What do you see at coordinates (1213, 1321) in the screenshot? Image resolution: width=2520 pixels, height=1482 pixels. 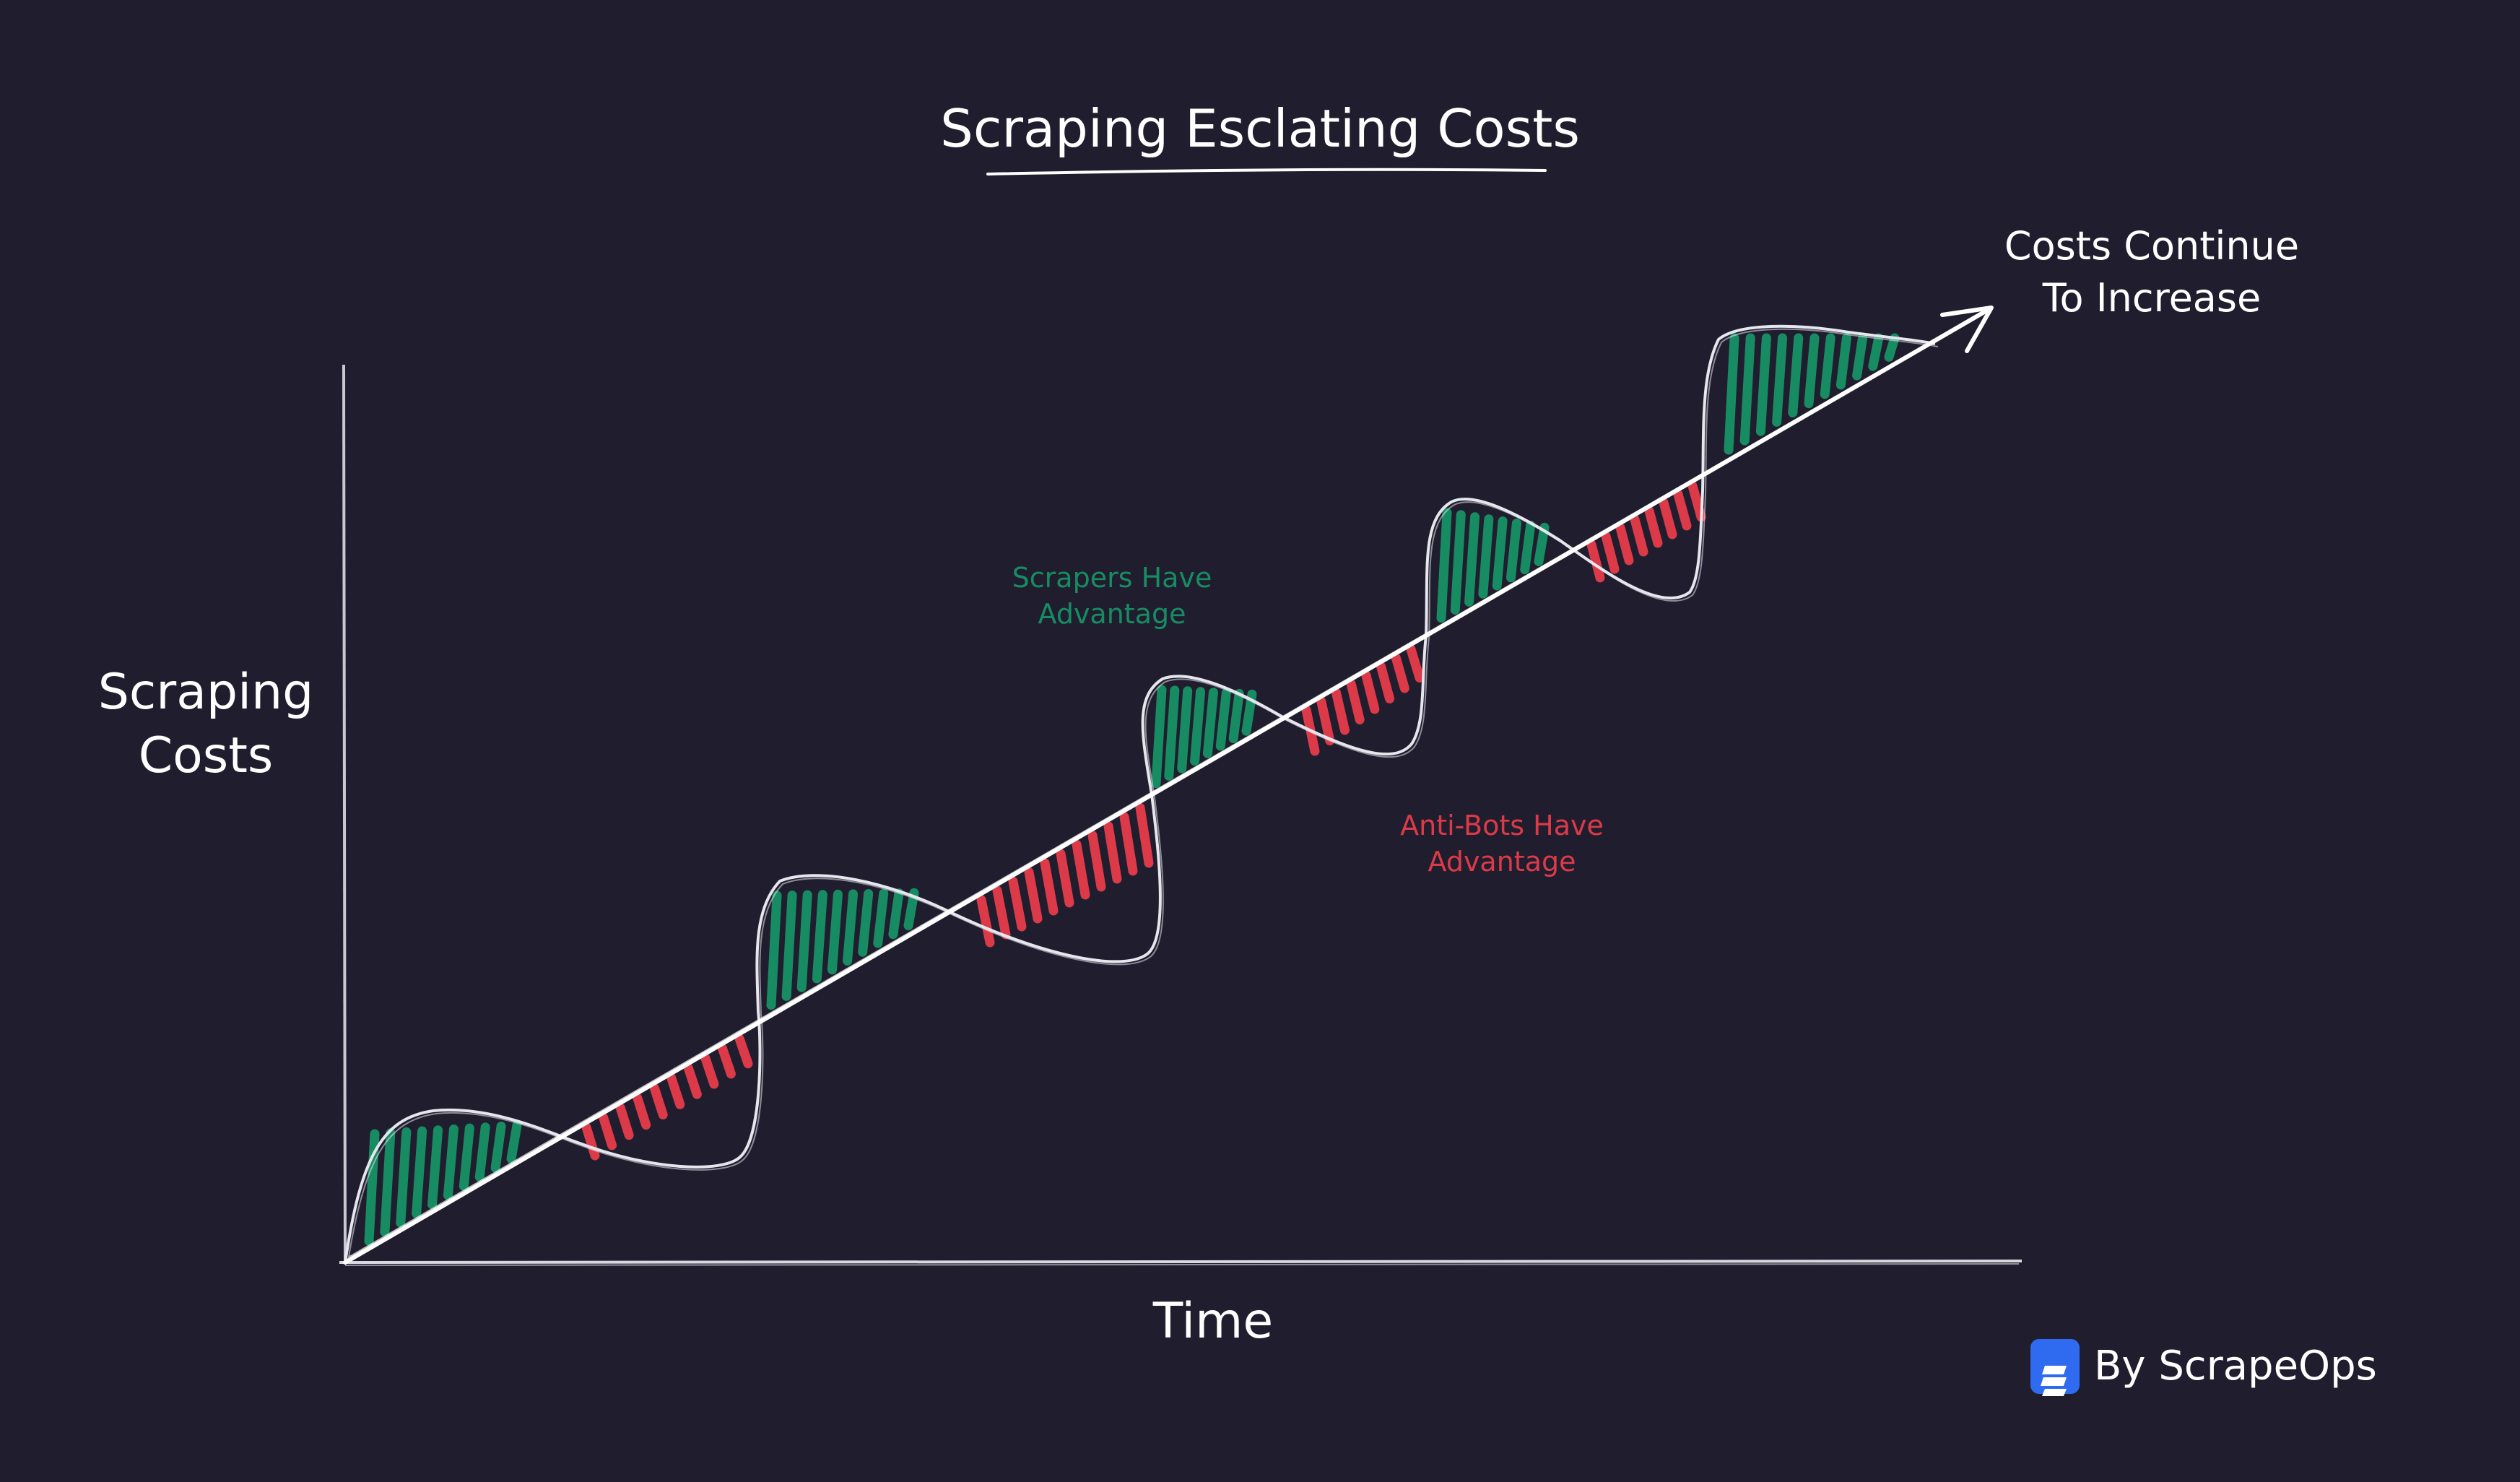 I see `x-axis-label: Time` at bounding box center [1213, 1321].